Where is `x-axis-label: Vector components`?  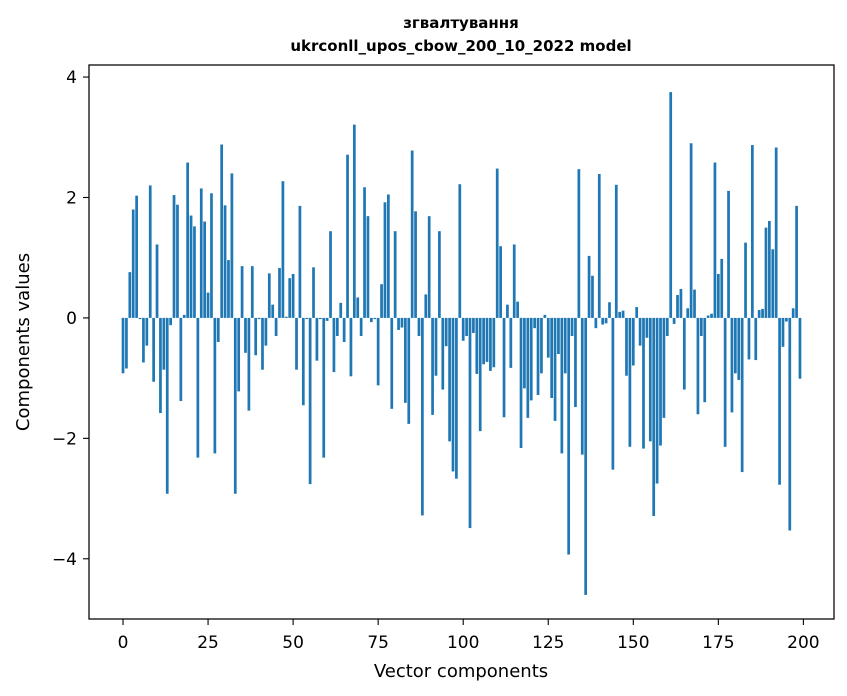 x-axis-label: Vector components is located at coordinates (461, 671).